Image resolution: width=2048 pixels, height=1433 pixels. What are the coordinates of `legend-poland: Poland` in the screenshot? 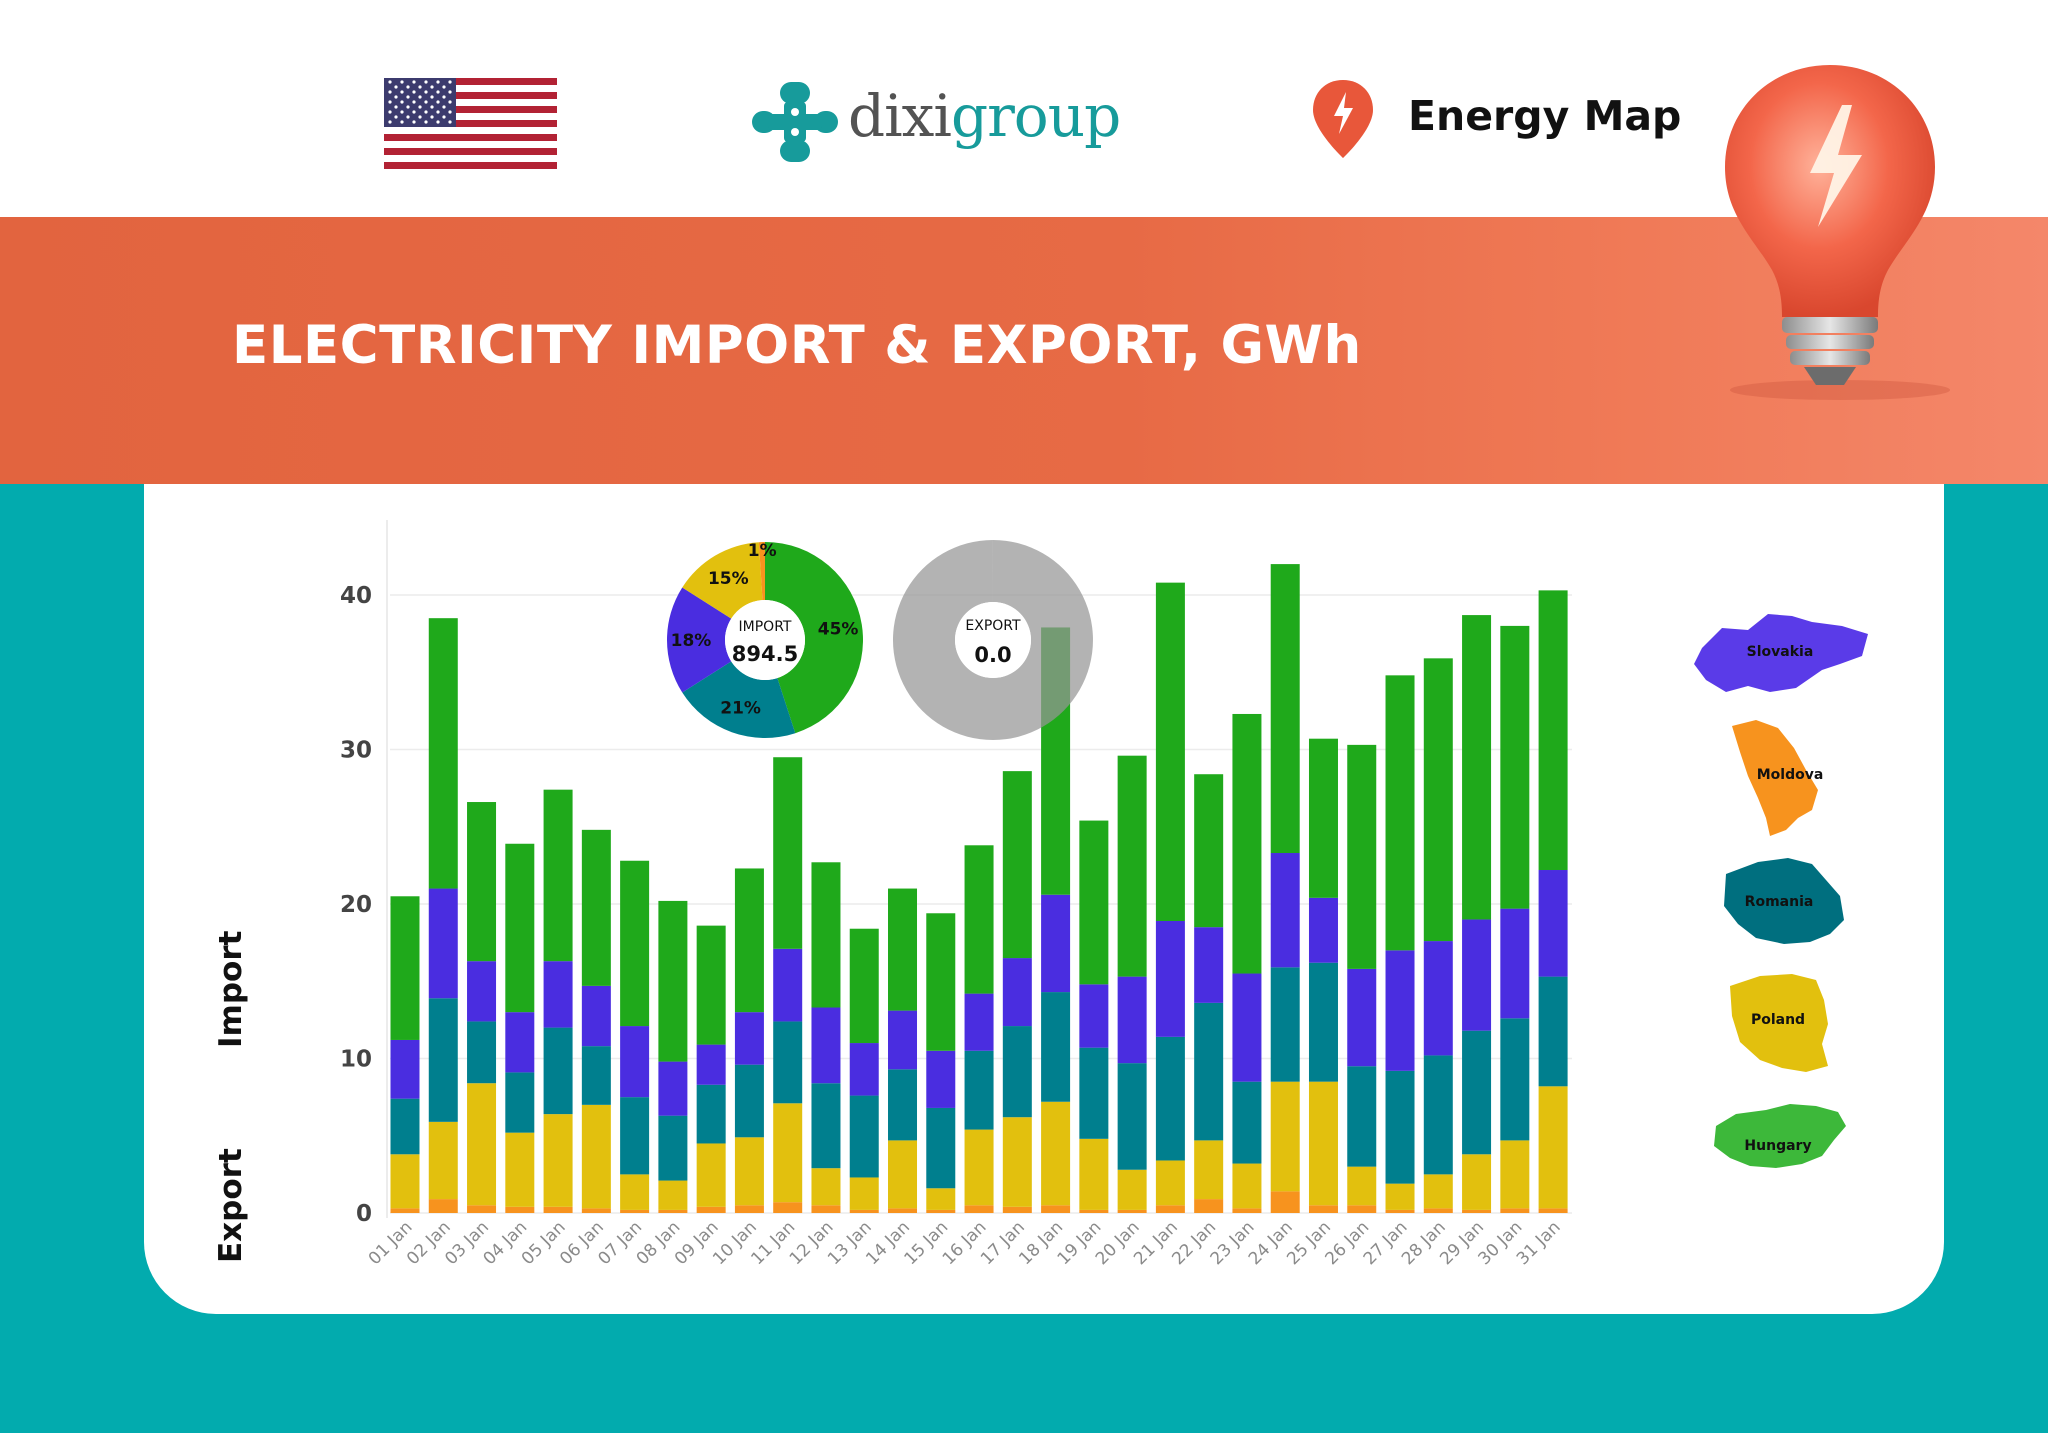 It's located at (1779, 1023).